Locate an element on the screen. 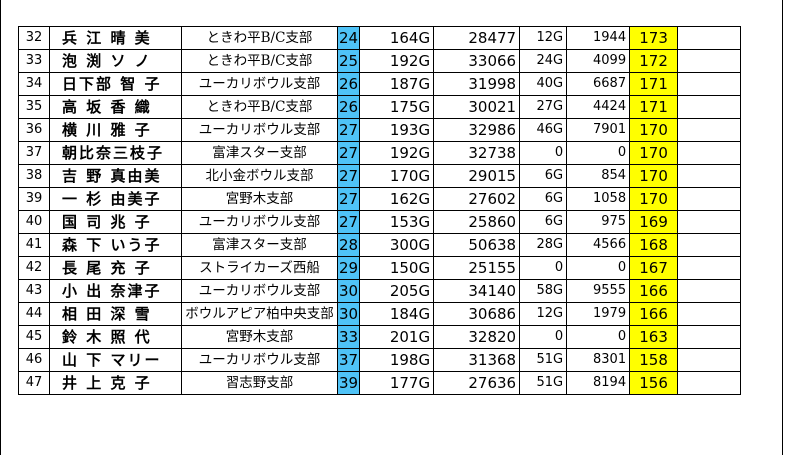 The image size is (791, 455). bonus-pins: 0 is located at coordinates (598, 153).